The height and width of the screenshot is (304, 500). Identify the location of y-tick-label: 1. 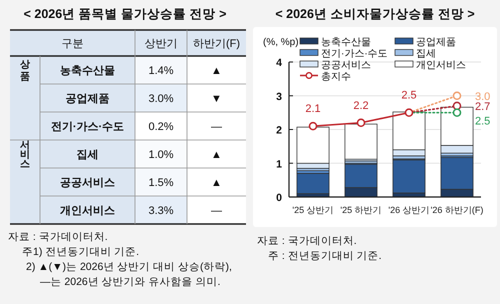
(279, 164).